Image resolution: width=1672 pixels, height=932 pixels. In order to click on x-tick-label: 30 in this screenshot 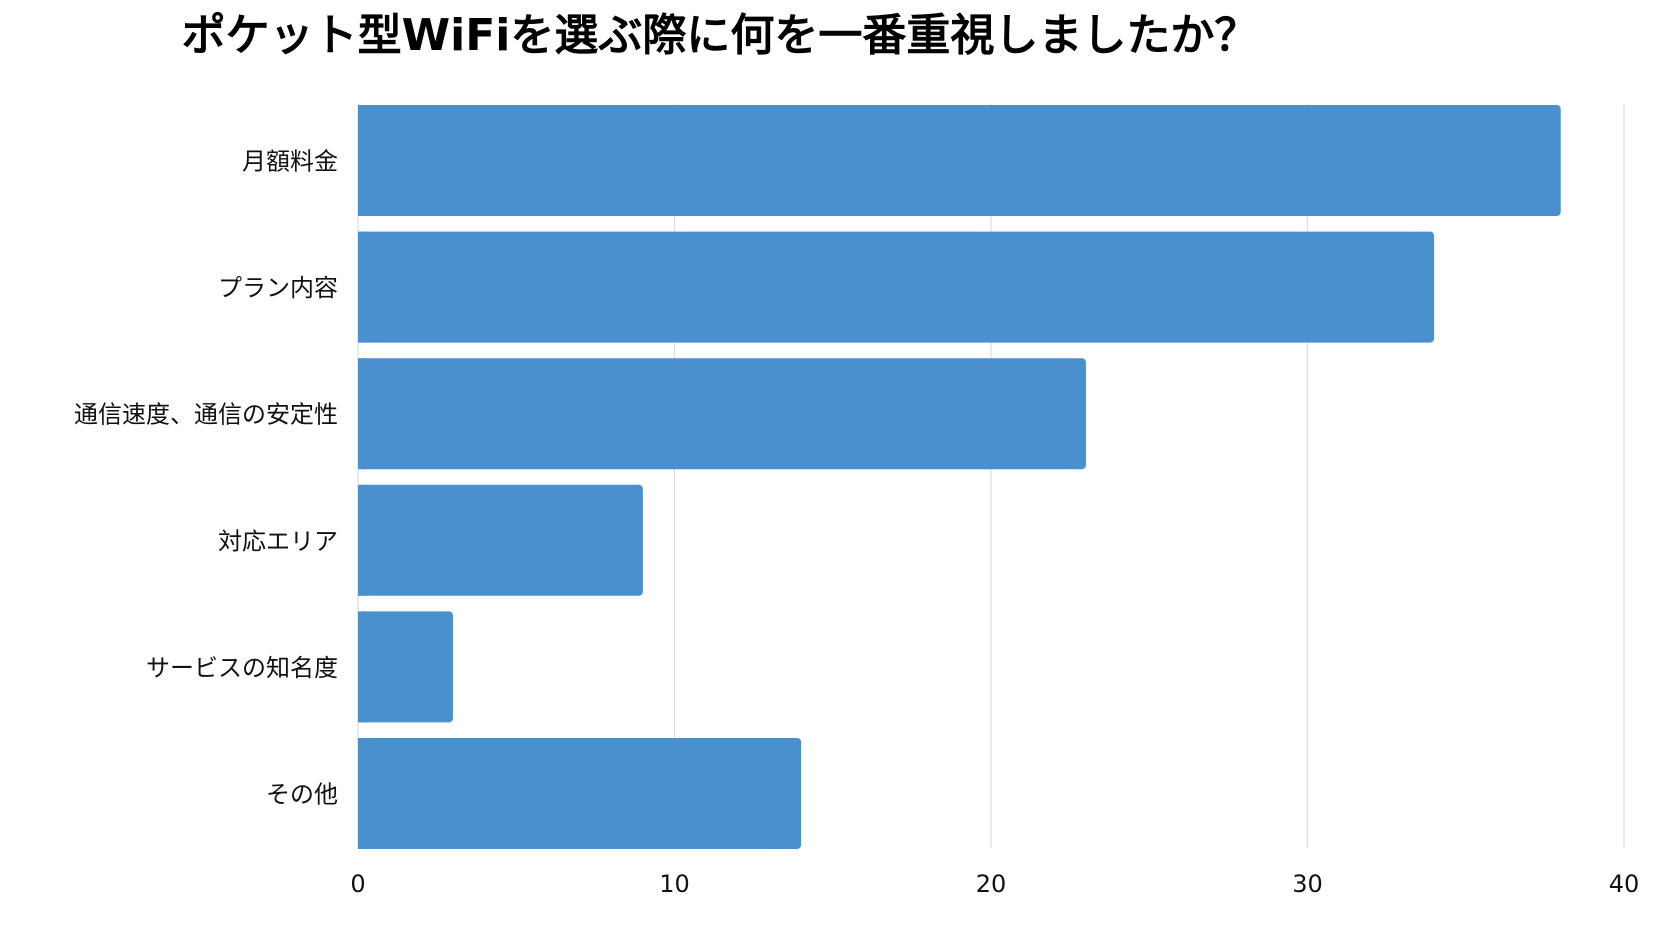, I will do `click(1307, 884)`.